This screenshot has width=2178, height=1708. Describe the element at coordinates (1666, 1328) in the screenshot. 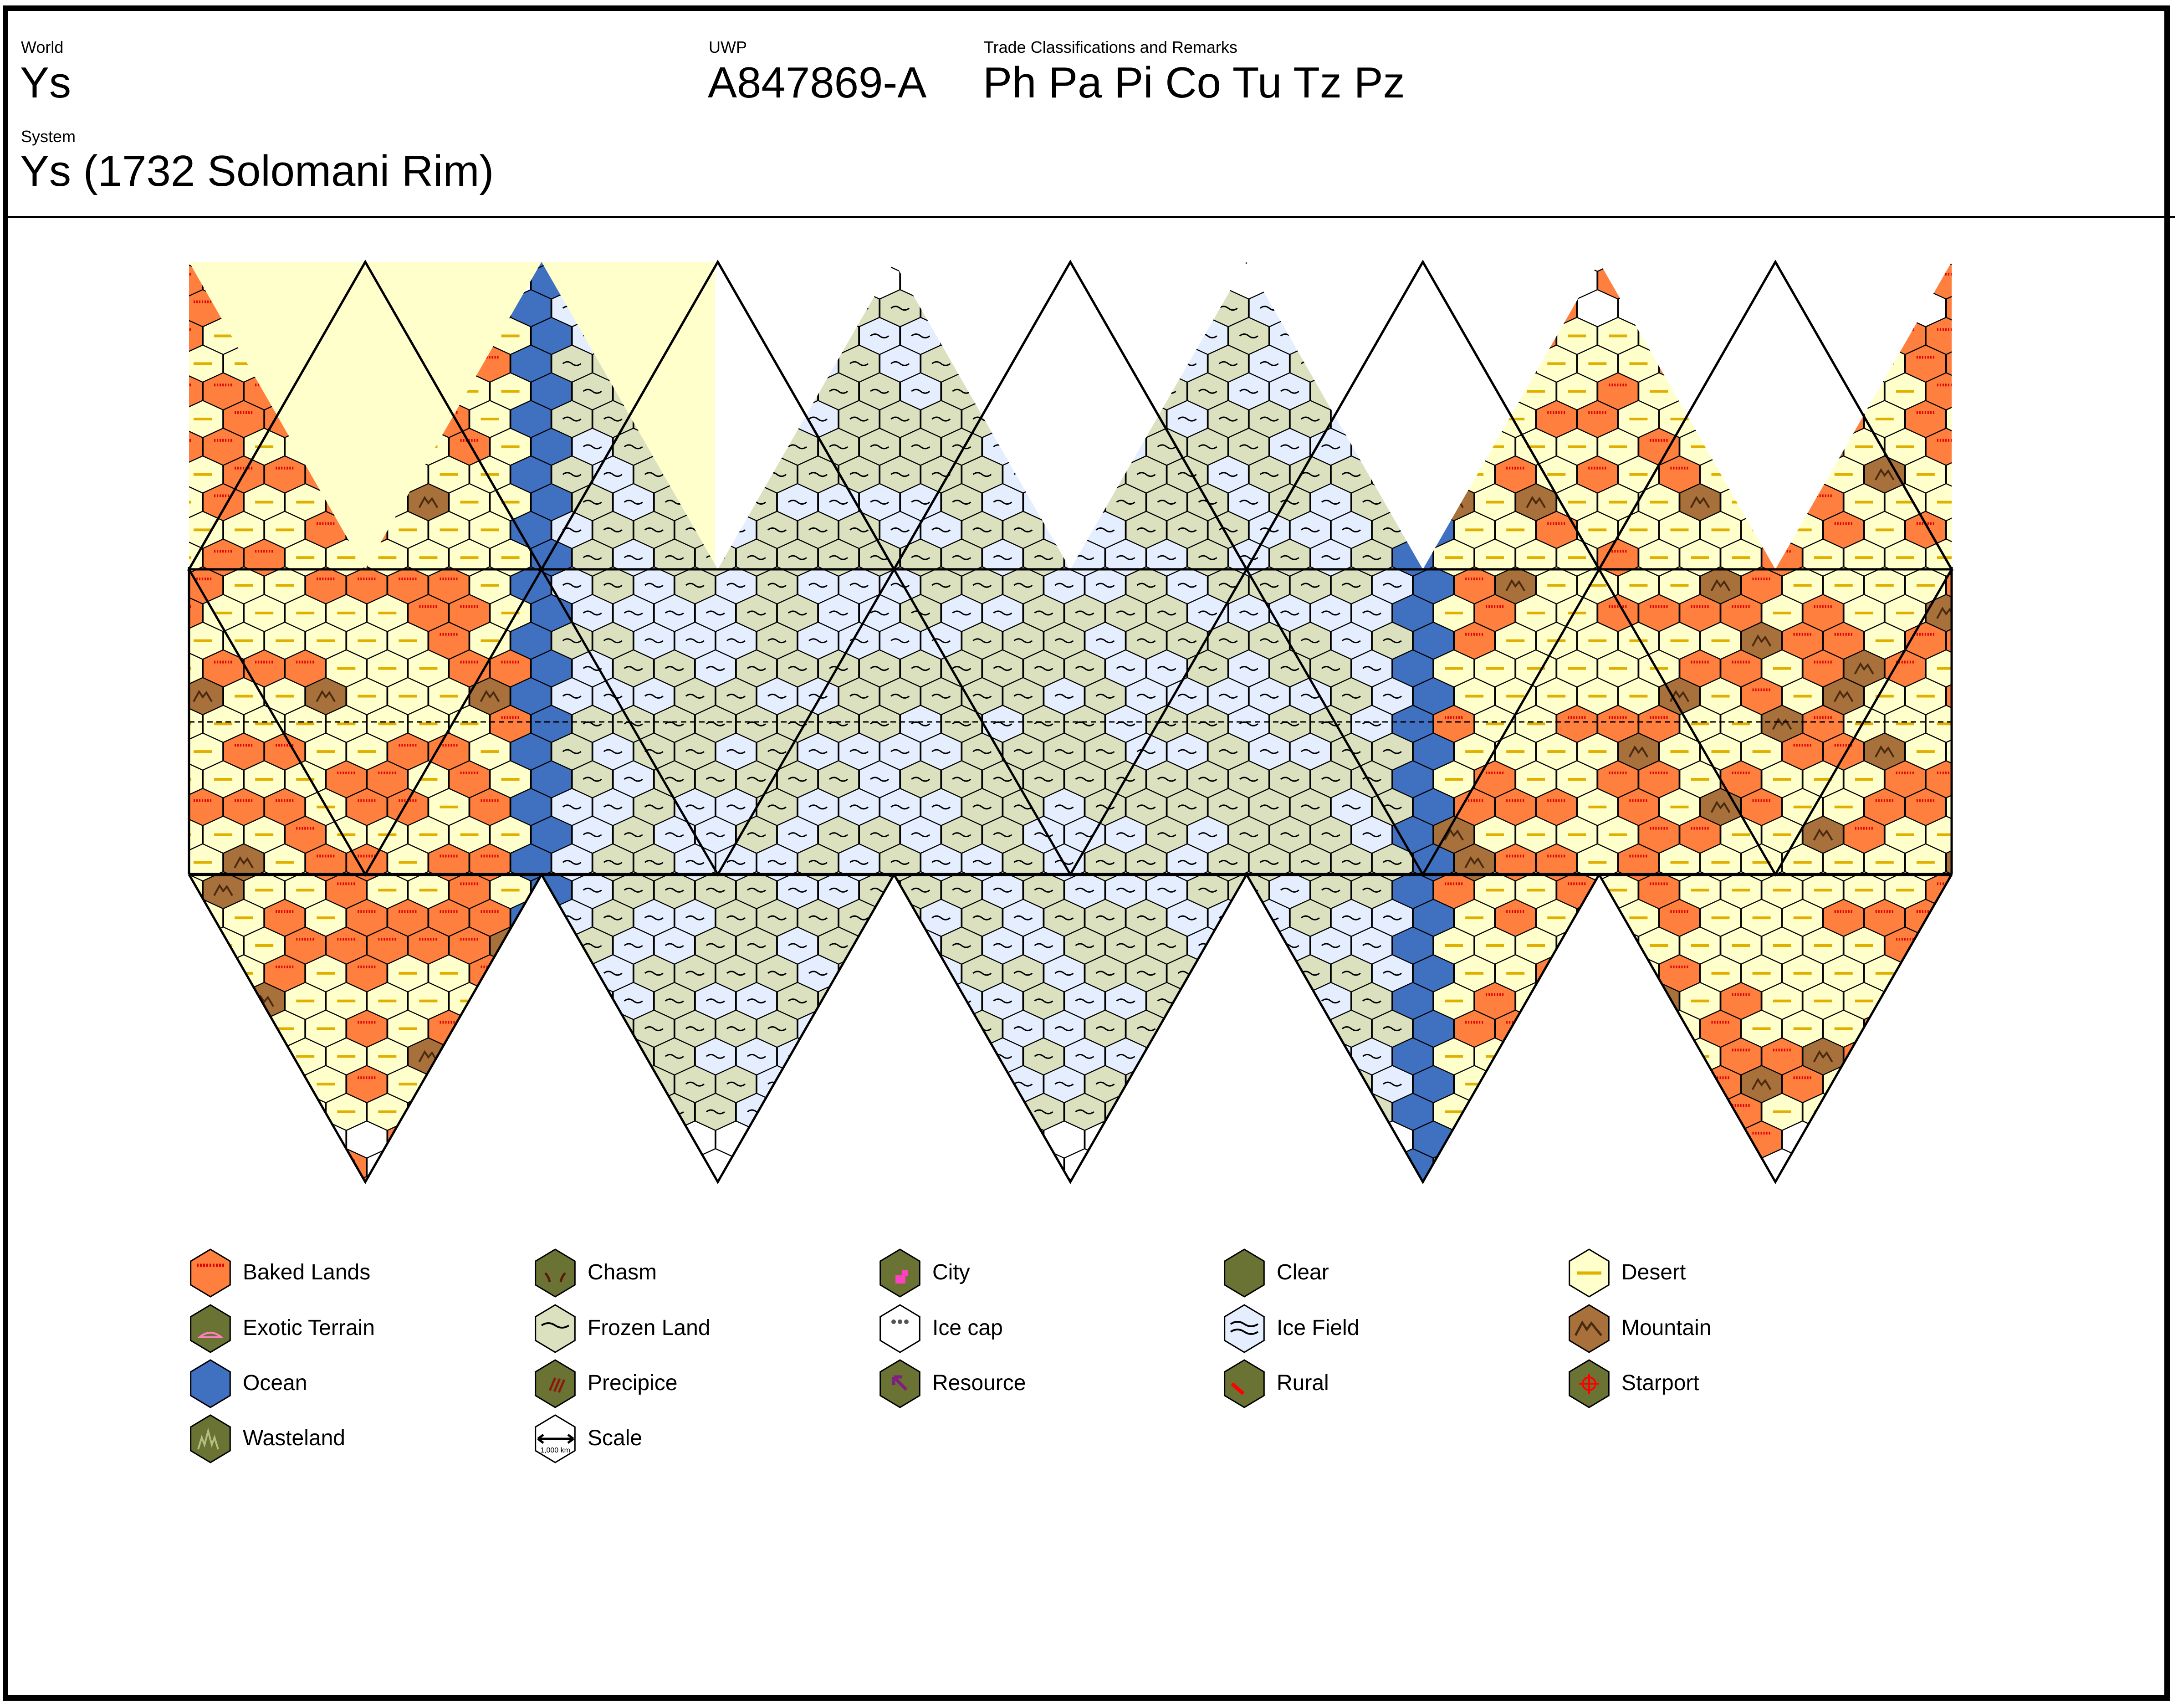

I see `legend-label: Mountain` at that location.